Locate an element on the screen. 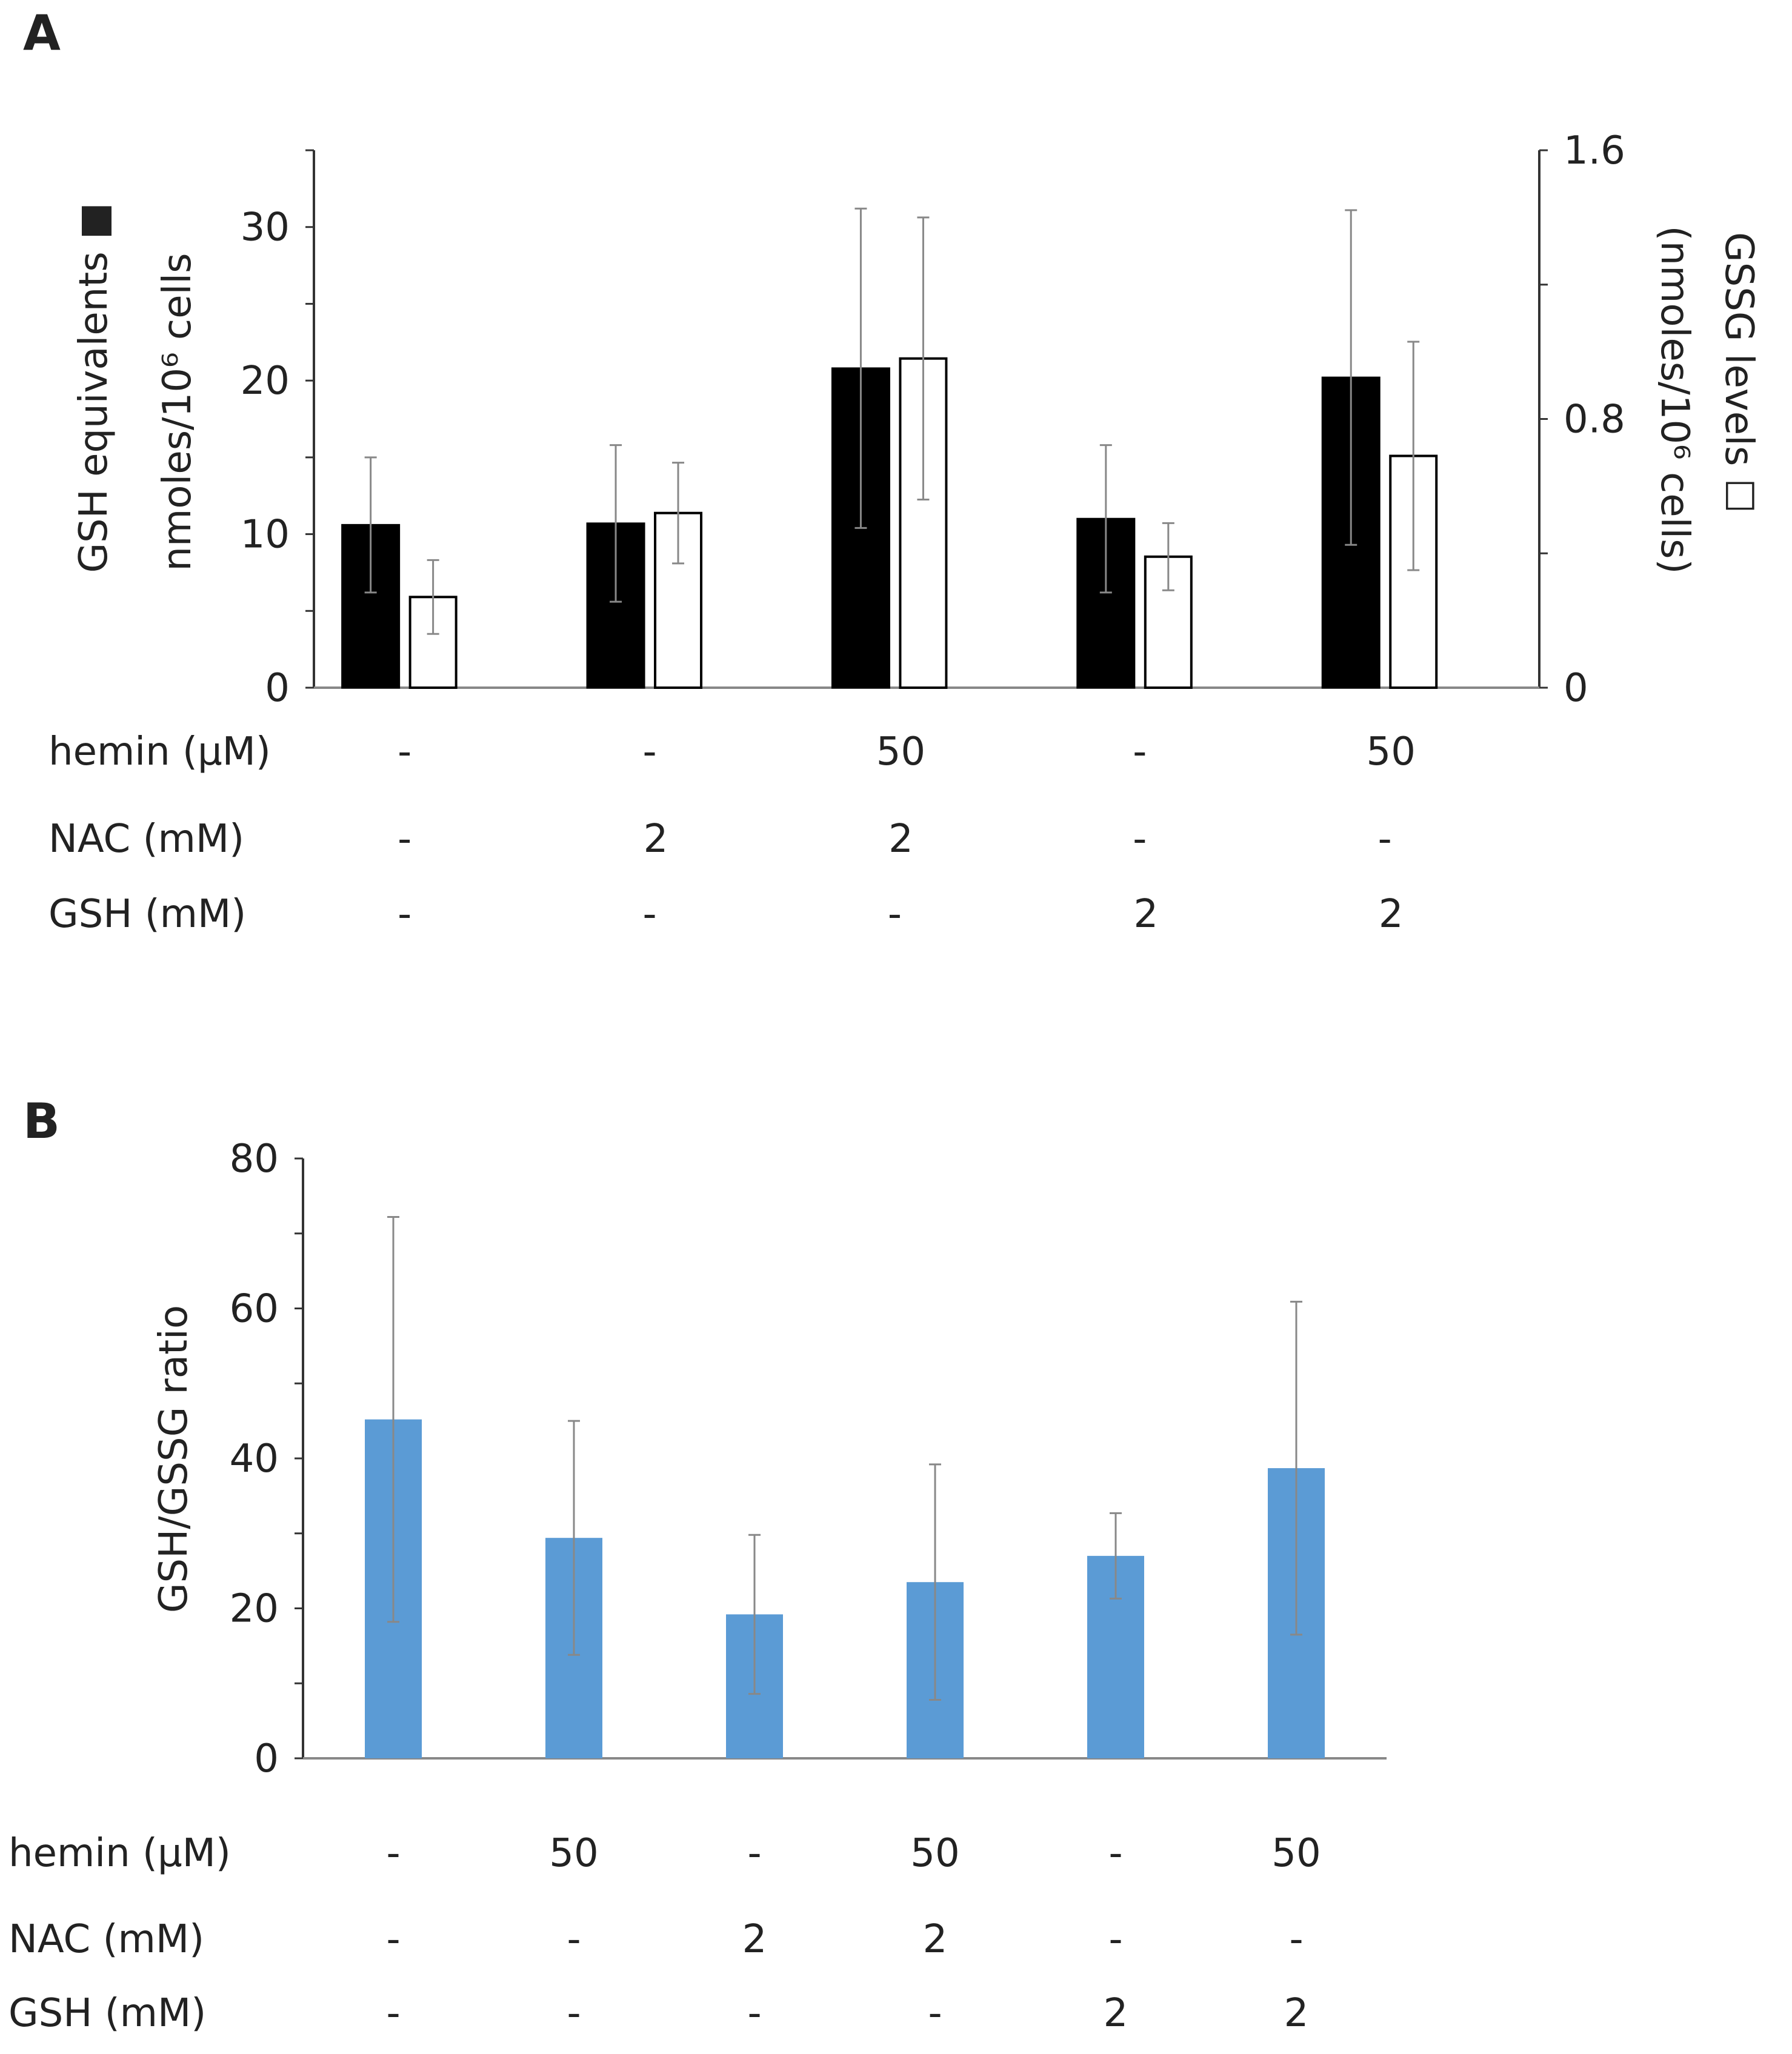 This screenshot has width=1792, height=2054. panel-a-left-tick-label: 0 is located at coordinates (278, 688).